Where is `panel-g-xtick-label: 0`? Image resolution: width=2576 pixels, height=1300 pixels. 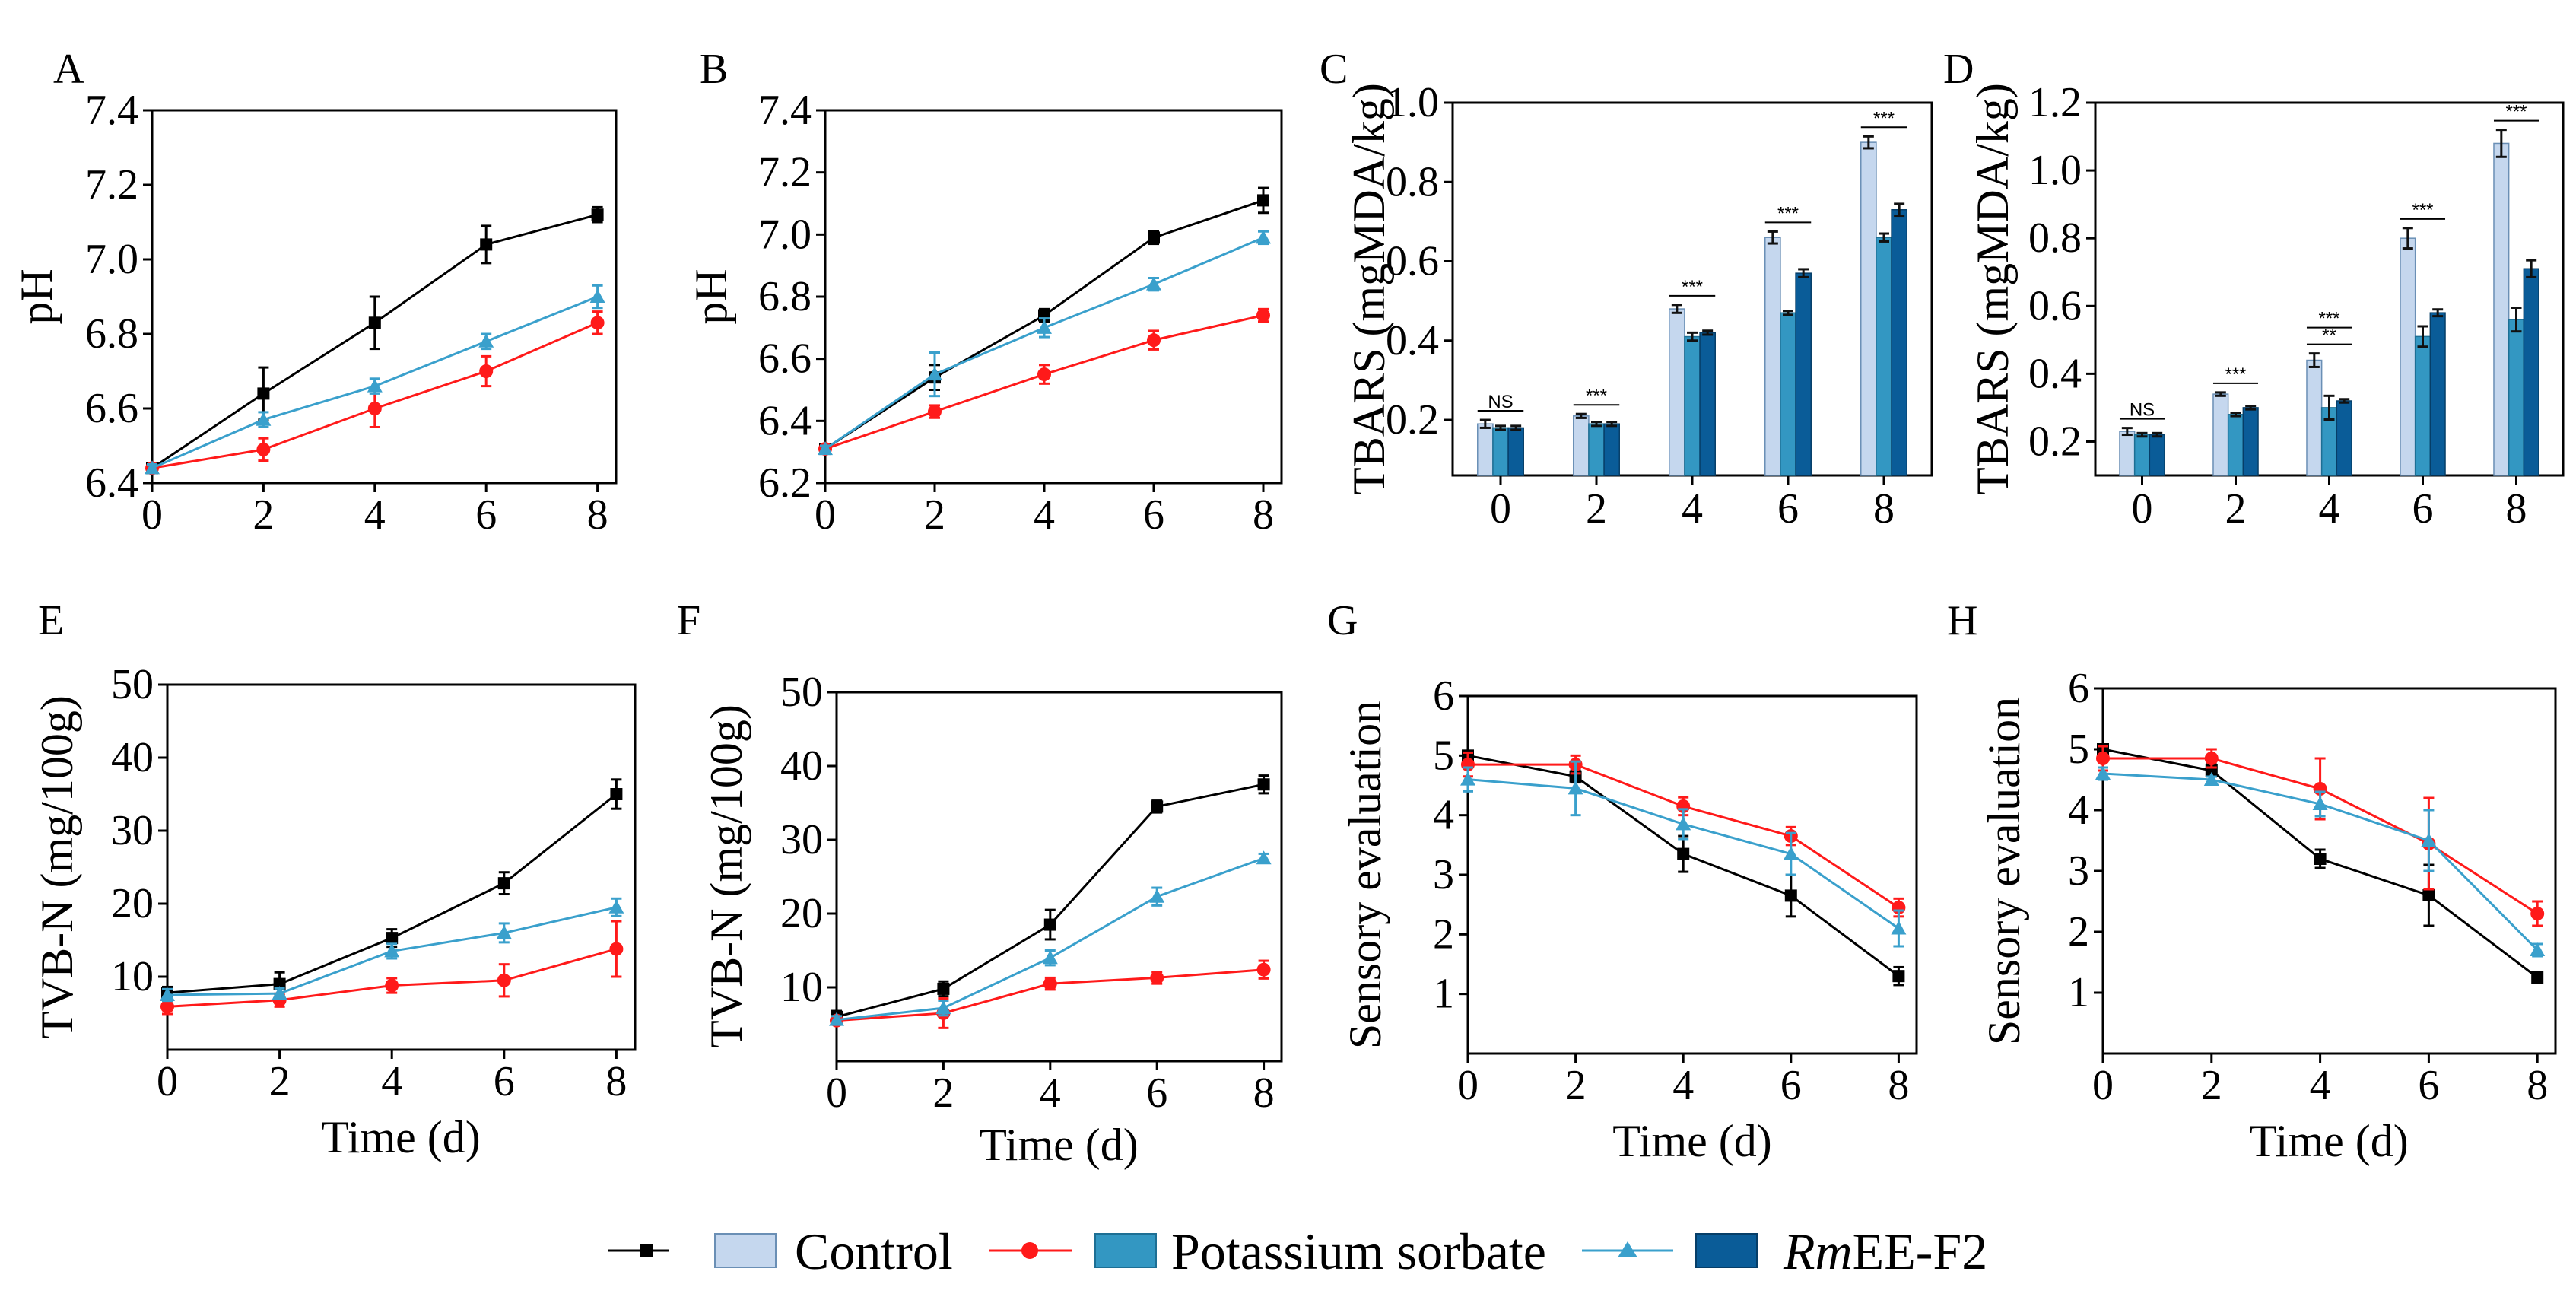
panel-g-xtick-label: 0 is located at coordinates (1468, 1085).